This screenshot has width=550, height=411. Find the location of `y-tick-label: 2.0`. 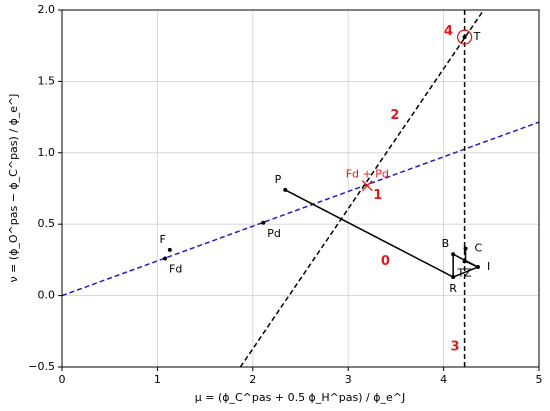

y-tick-label: 2.0 is located at coordinates (47, 9).